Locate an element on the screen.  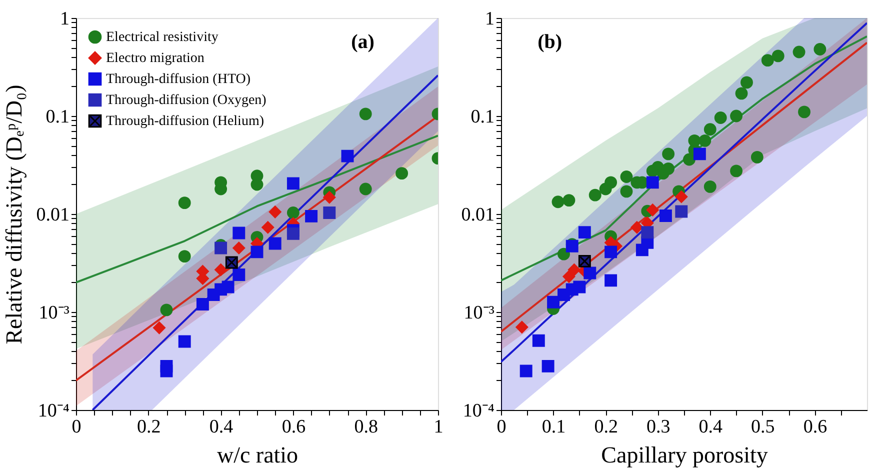
x-tick-label: 0.3 is located at coordinates (658, 427).